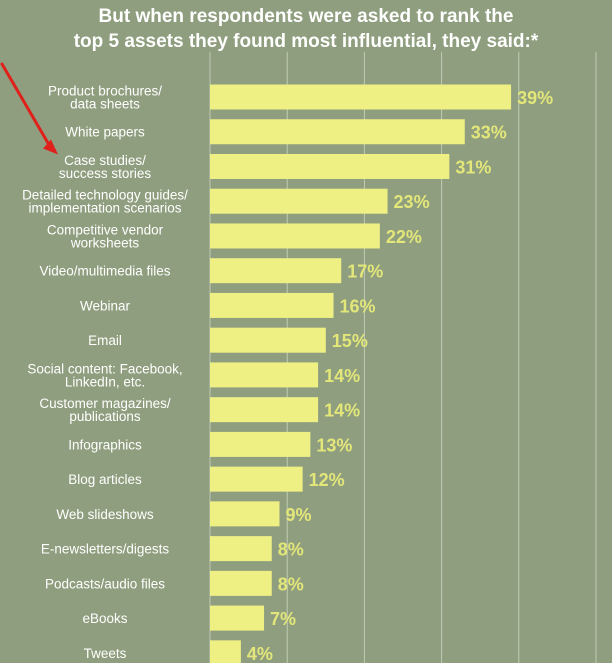 The height and width of the screenshot is (663, 612). I want to click on category-label: Webinar, so click(105, 305).